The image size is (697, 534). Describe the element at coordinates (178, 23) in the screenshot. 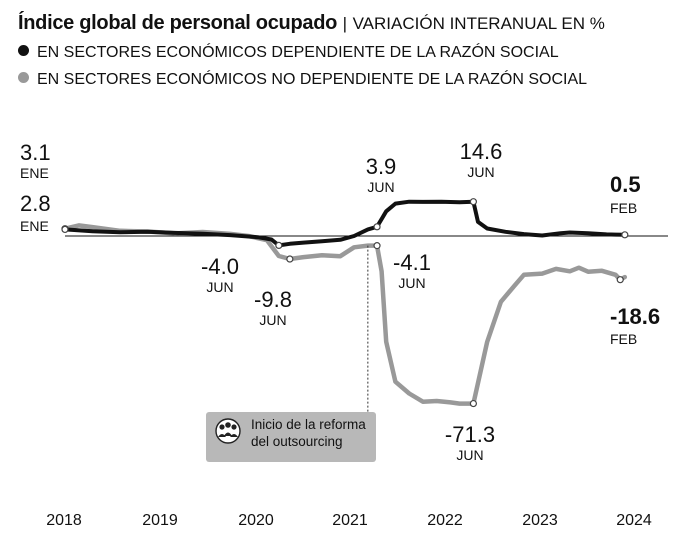

I see `chart-title: Índice global de personal ocupado` at that location.